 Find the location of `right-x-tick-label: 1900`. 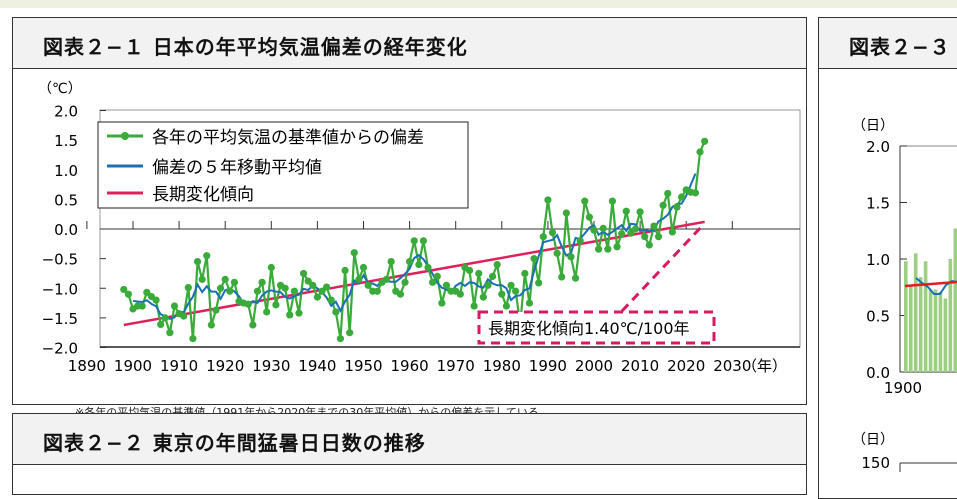

right-x-tick-label: 1900 is located at coordinates (903, 388).